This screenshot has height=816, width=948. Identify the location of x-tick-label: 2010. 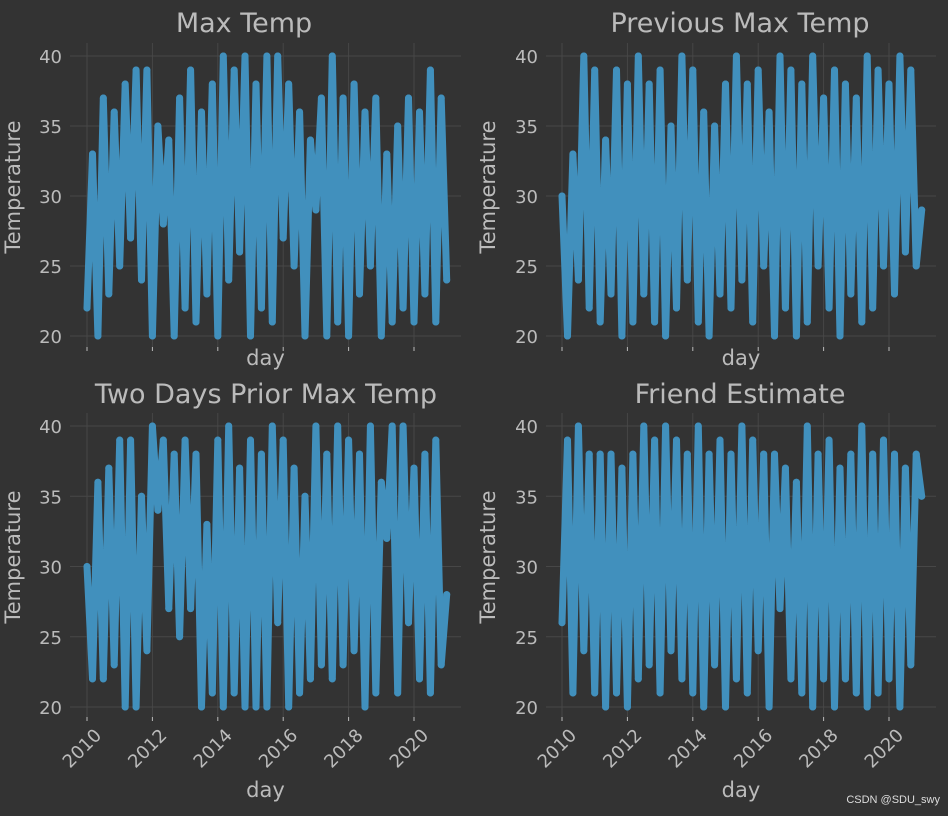
(82, 748).